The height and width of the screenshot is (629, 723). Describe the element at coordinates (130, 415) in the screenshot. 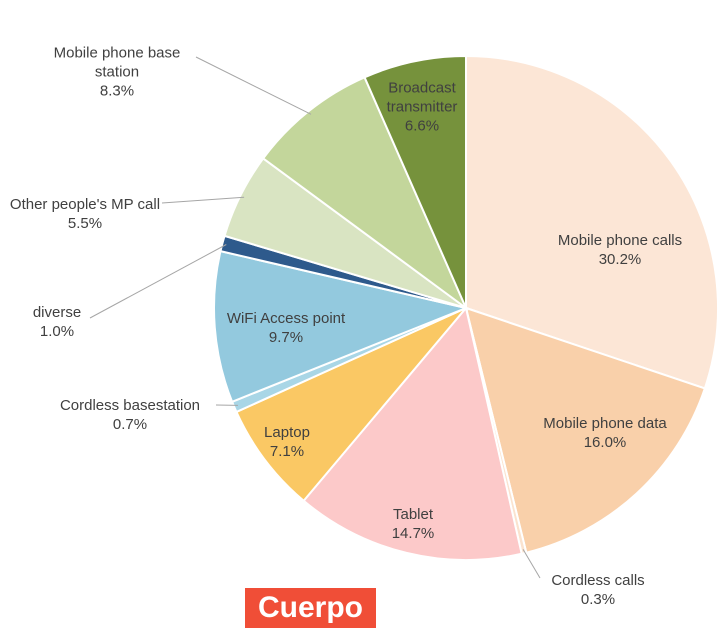

I see `slice-label: Cordless basestation 0.7%` at that location.